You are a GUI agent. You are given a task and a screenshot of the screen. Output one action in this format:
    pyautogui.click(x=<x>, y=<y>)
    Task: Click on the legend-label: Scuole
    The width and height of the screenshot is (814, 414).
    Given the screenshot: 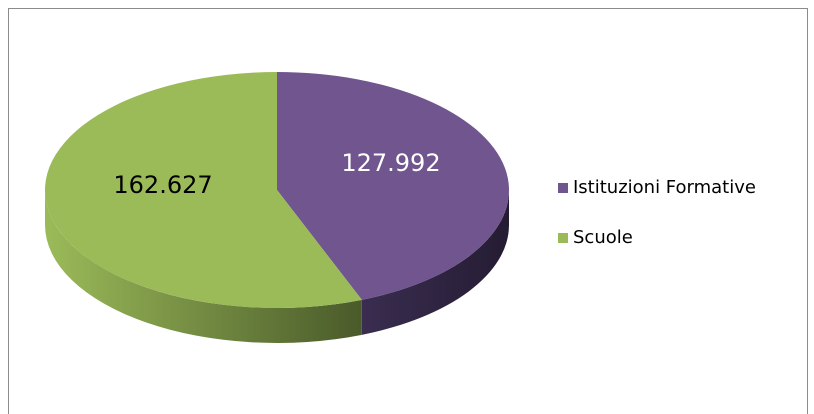 What is the action you would take?
    pyautogui.click(x=603, y=237)
    